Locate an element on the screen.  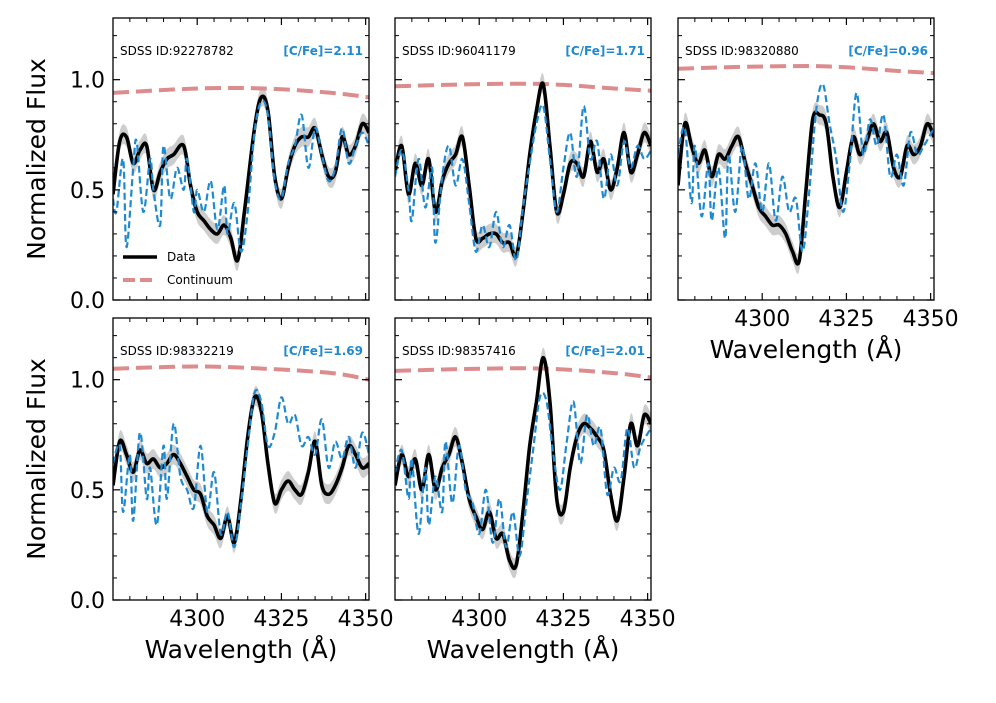
sdss-id-label: SDSS ID:96041179 is located at coordinates (459, 51).